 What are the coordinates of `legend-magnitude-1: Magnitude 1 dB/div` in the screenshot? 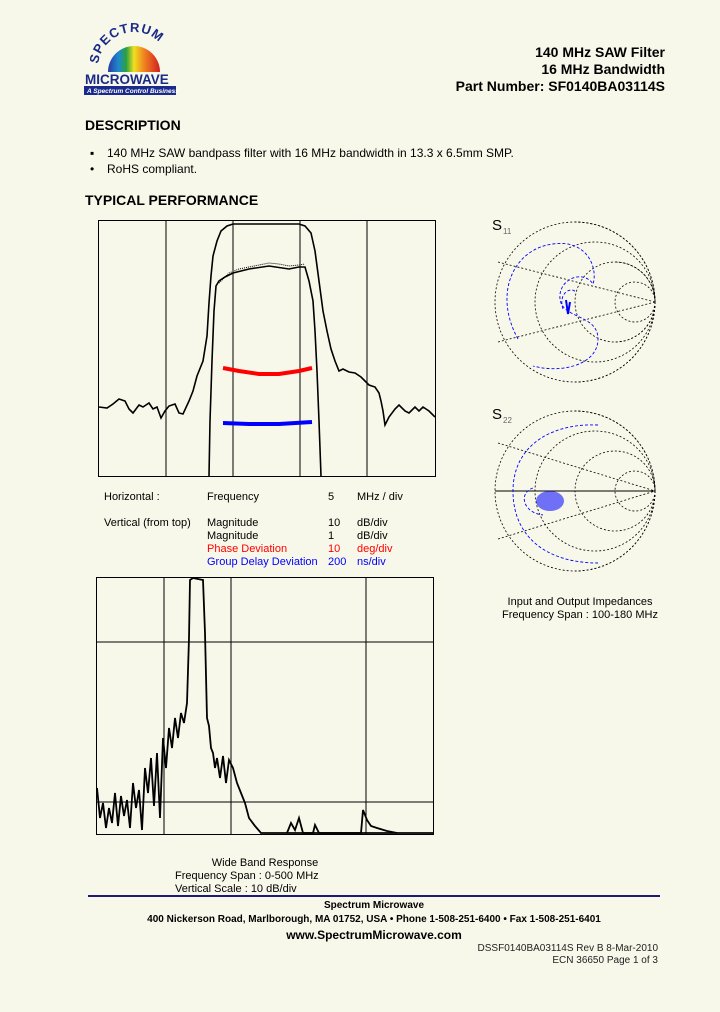 It's located at (297, 536).